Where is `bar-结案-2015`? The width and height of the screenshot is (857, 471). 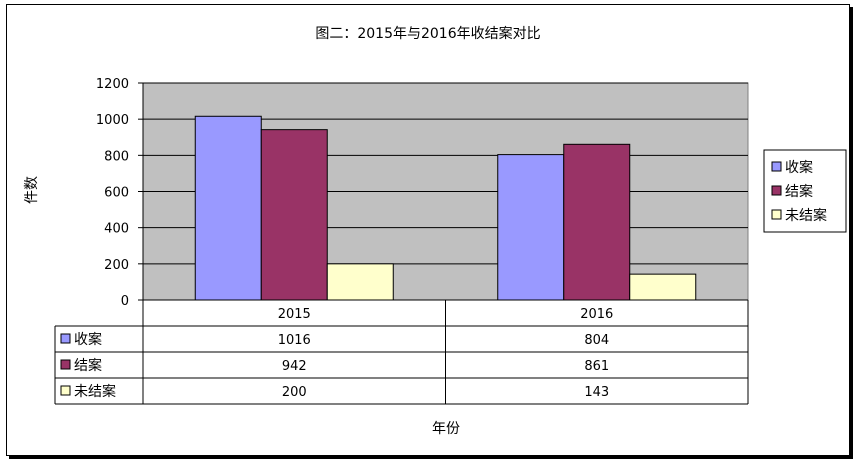
bar-结案-2015 is located at coordinates (294, 215).